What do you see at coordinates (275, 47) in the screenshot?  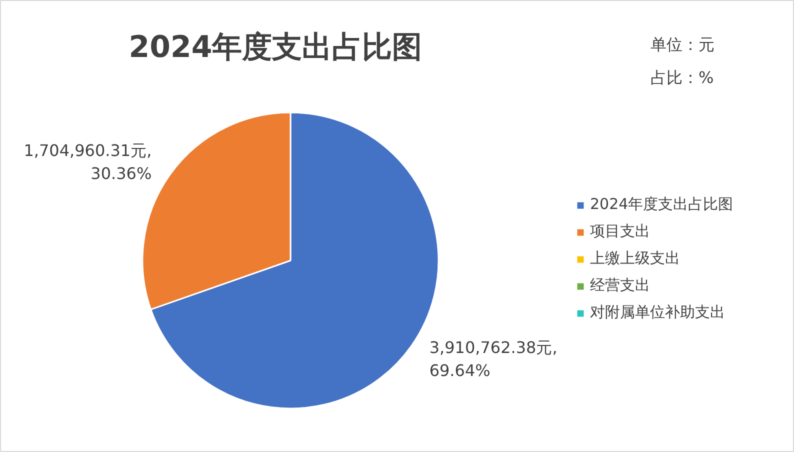 I see `chart-title: 2024年度支出占比图` at bounding box center [275, 47].